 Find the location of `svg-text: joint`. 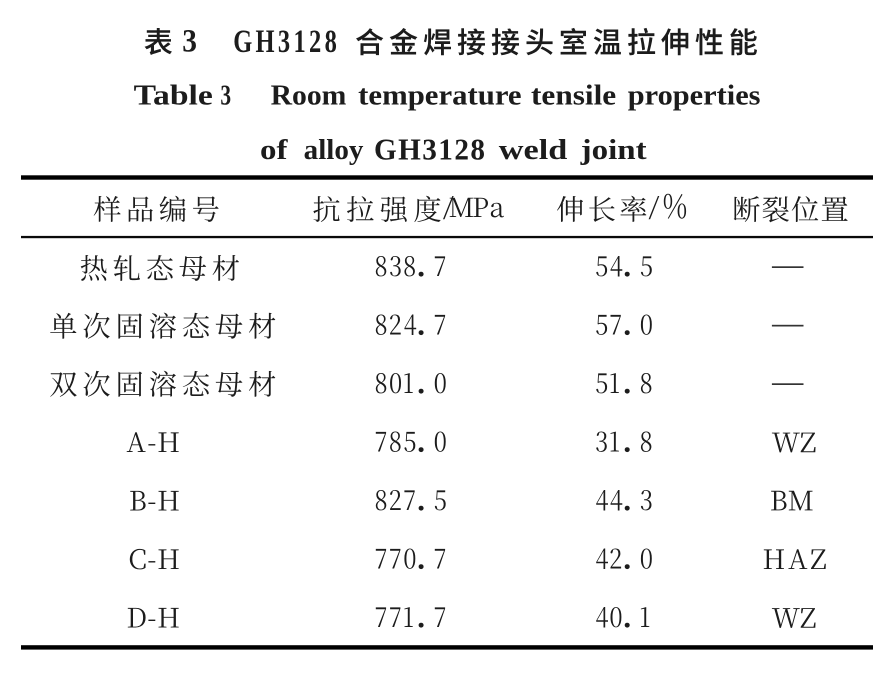

svg-text: joint is located at coordinates (613, 150).